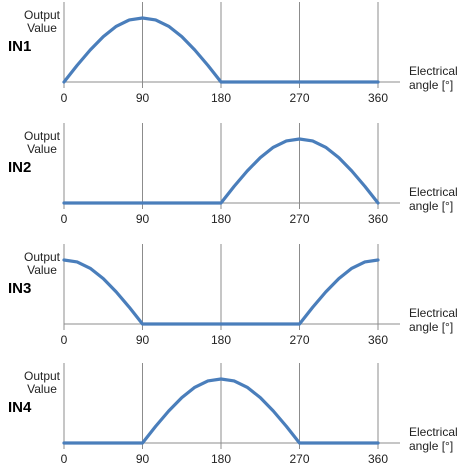  Describe the element at coordinates (20, 407) in the screenshot. I see `panel-title: IN4` at that location.